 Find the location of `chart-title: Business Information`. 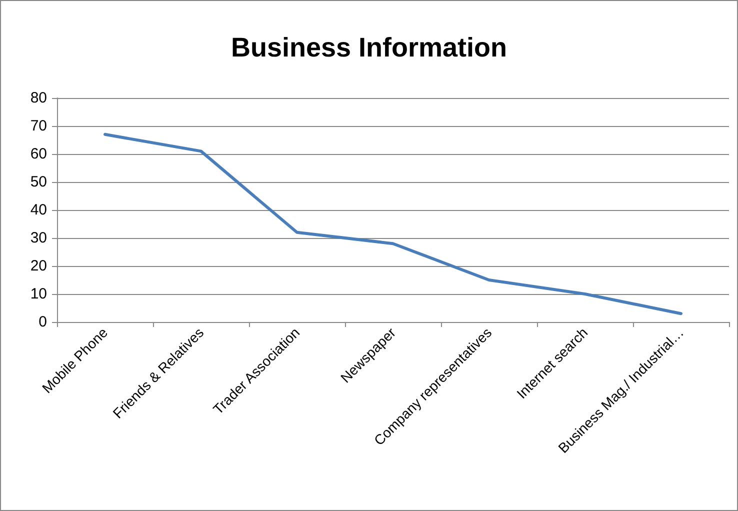

chart-title: Business Information is located at coordinates (369, 47).